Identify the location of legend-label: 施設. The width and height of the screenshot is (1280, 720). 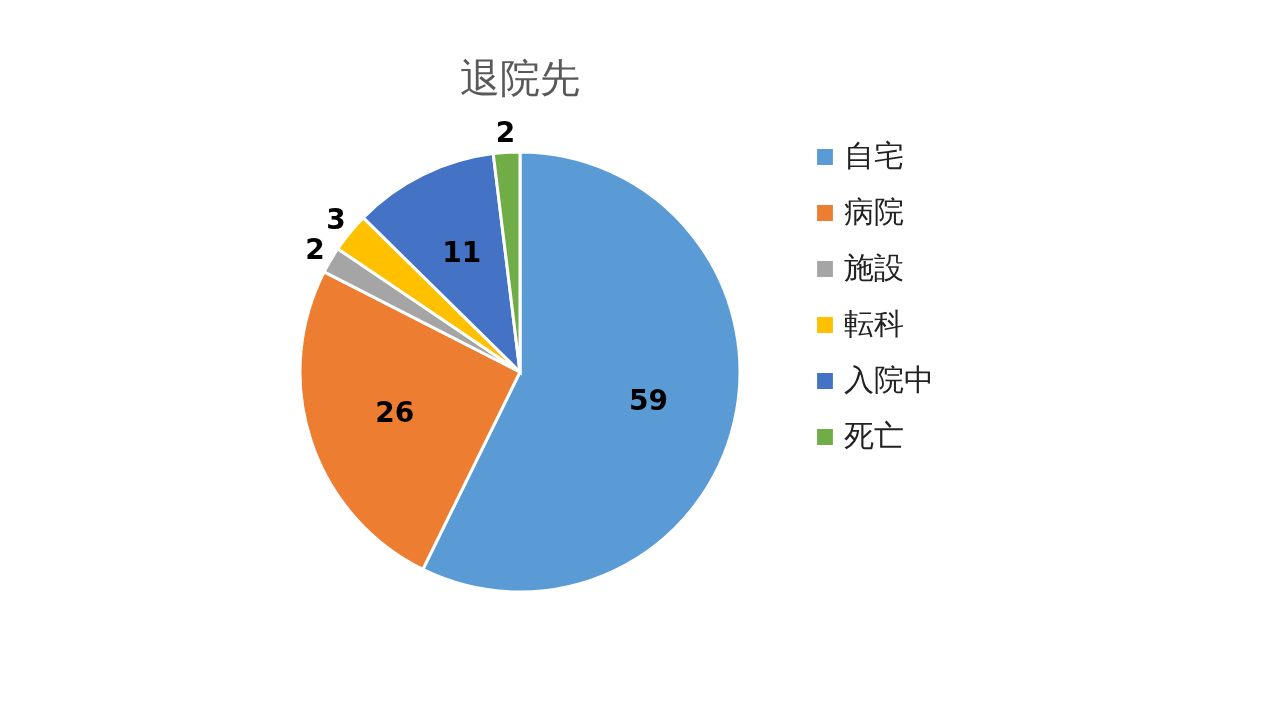
(874, 267).